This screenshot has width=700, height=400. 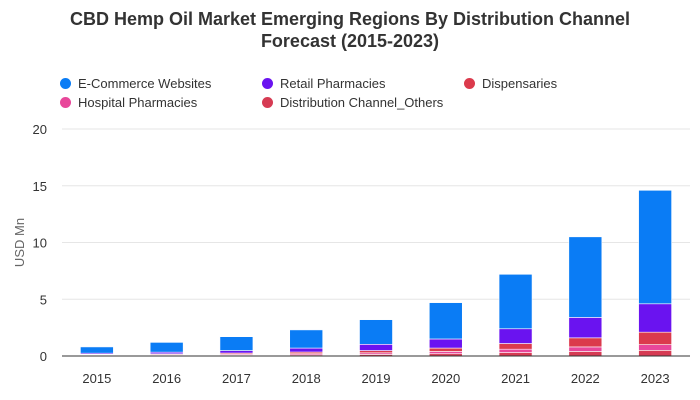 I want to click on legend-dot-hospital-pharmacies, so click(x=65, y=102).